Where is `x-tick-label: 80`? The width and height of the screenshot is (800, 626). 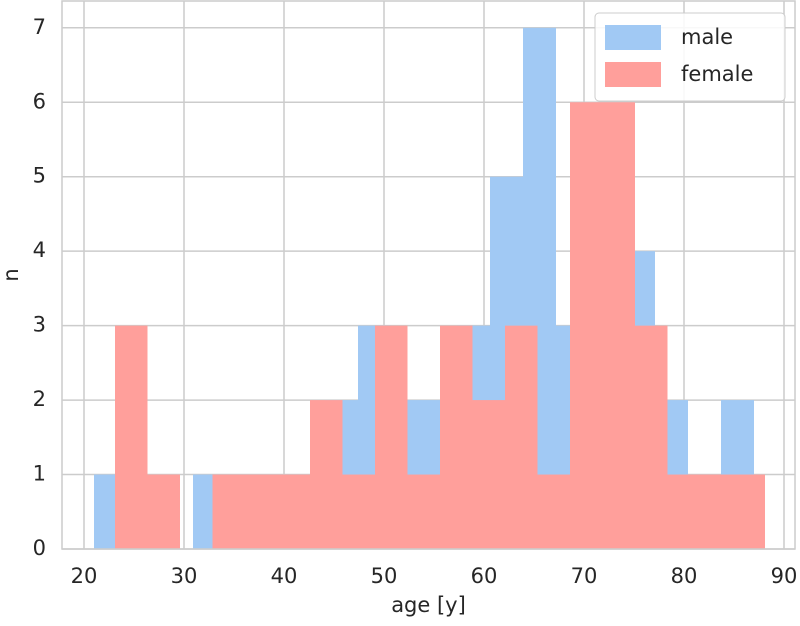
x-tick-label: 80 is located at coordinates (684, 576).